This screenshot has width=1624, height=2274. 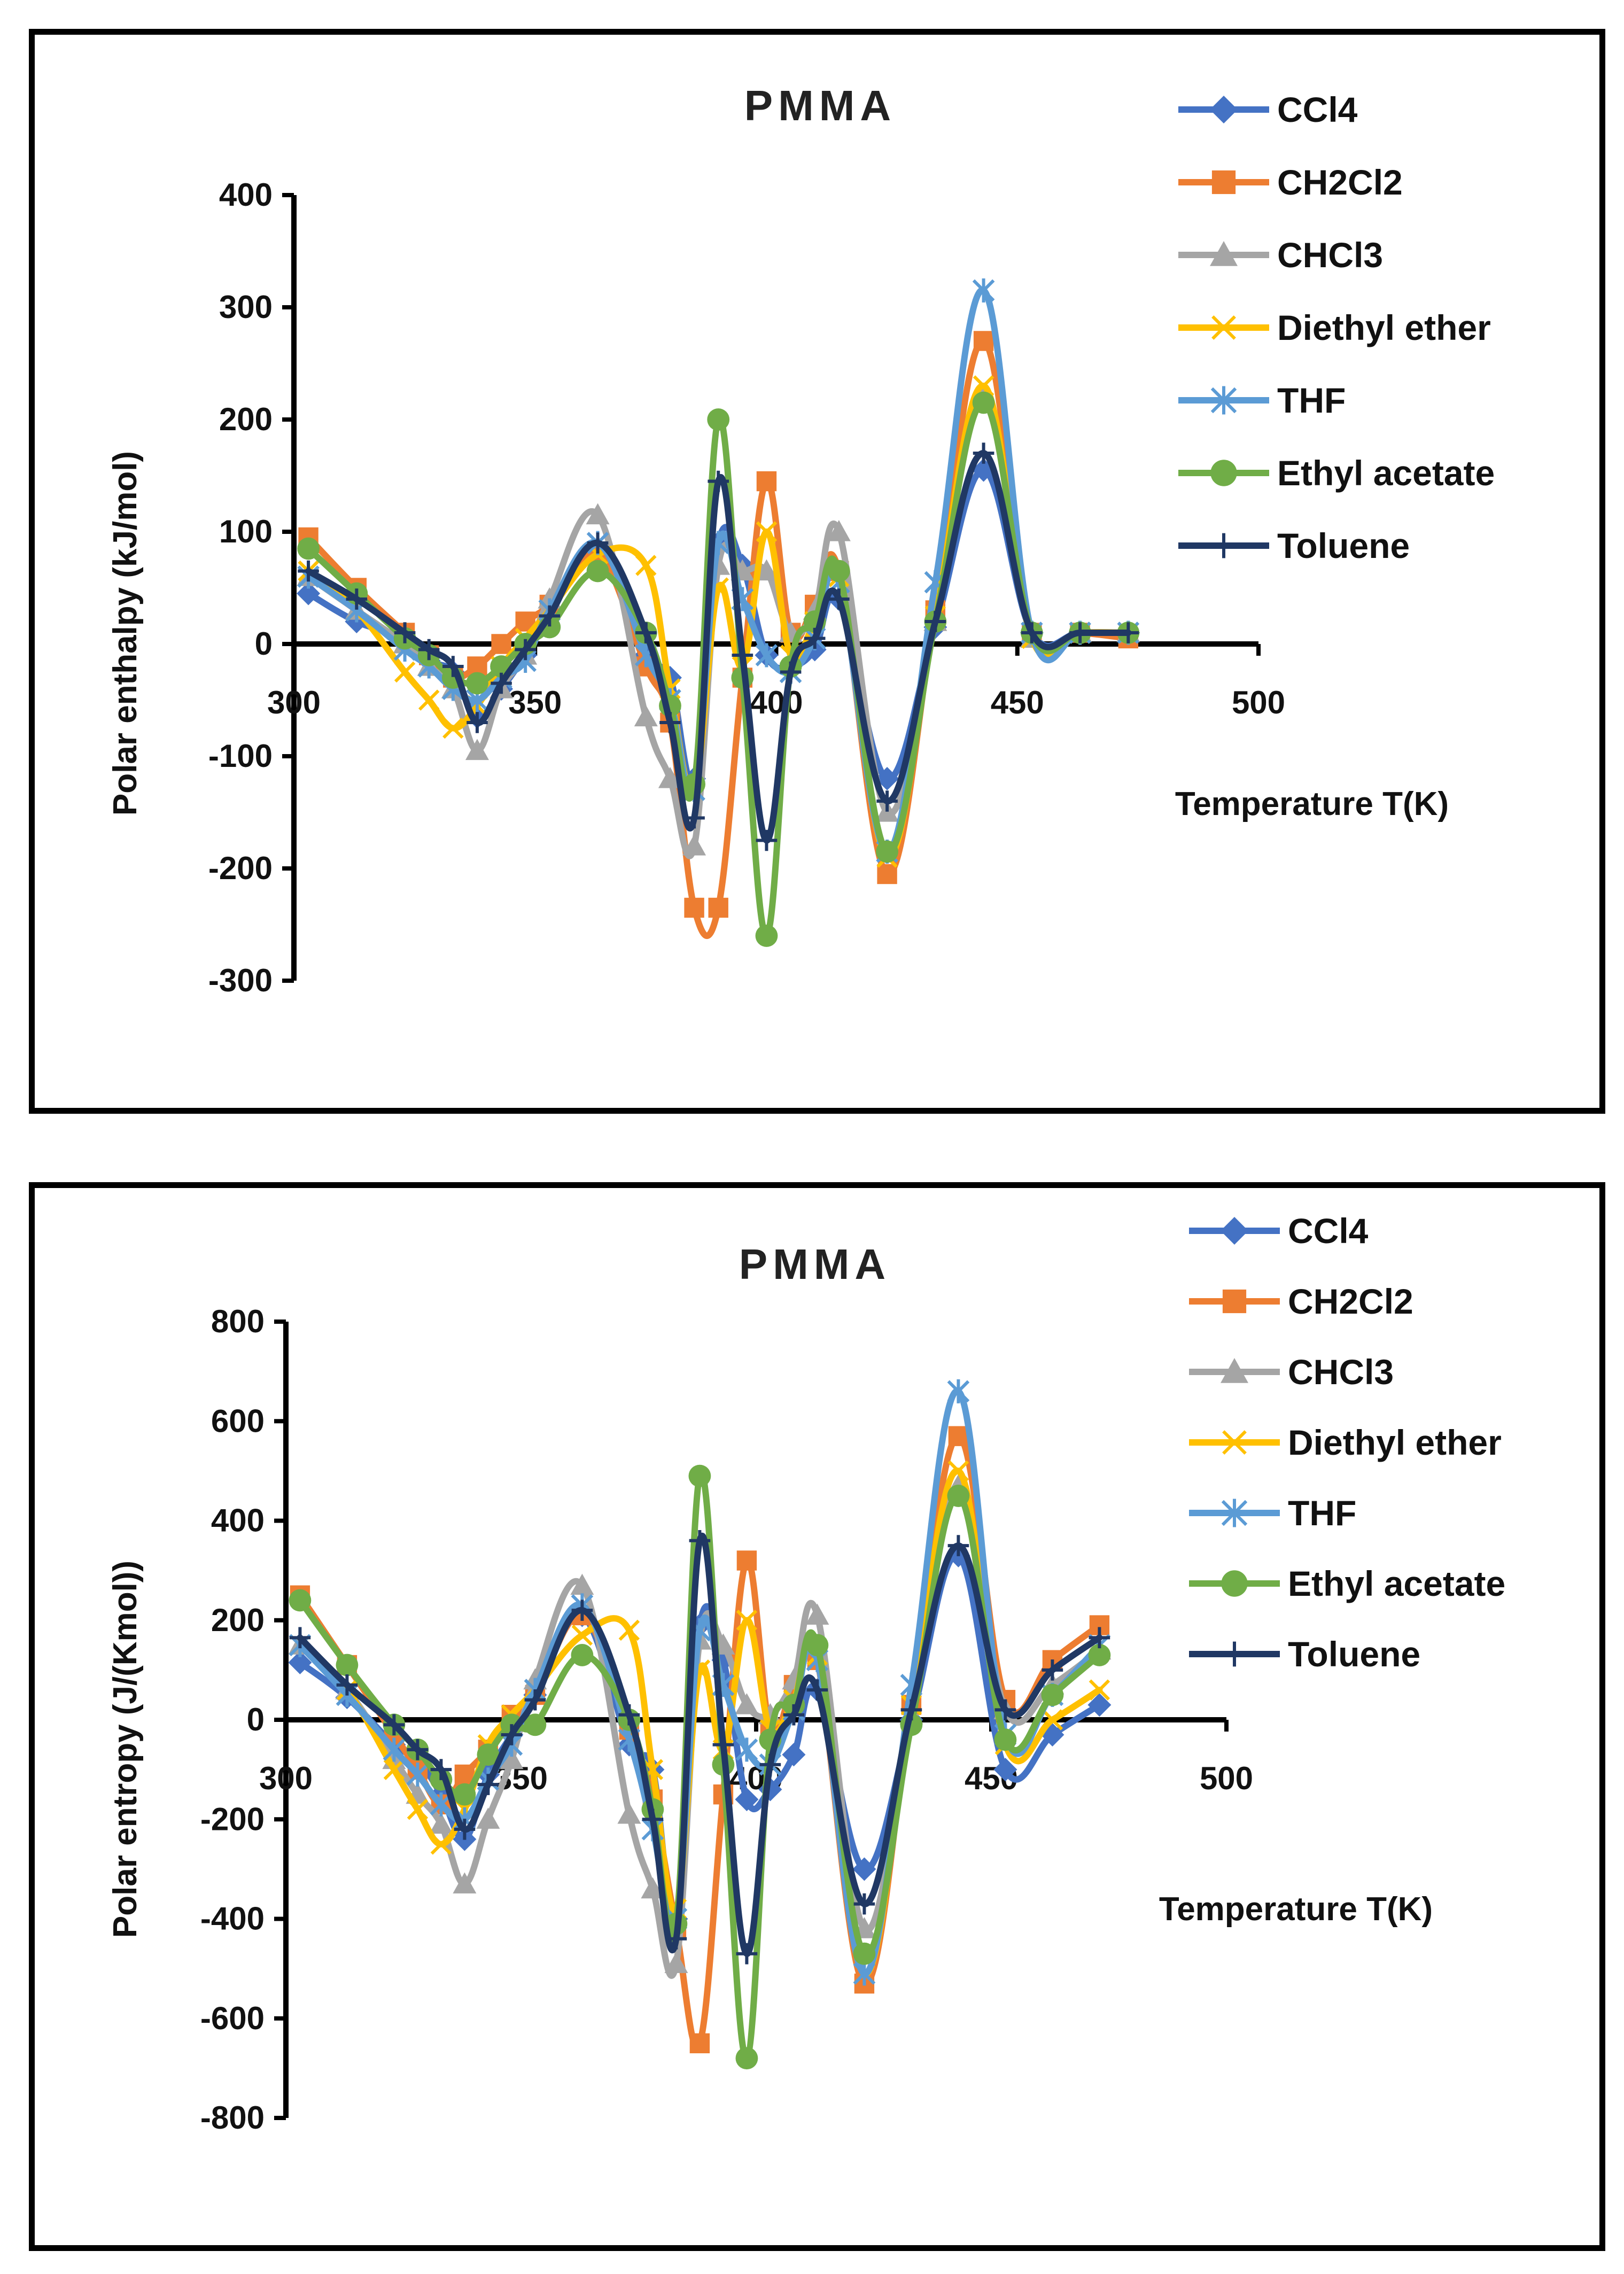 I want to click on chart-2-y-tick-label: 0, so click(x=256, y=1719).